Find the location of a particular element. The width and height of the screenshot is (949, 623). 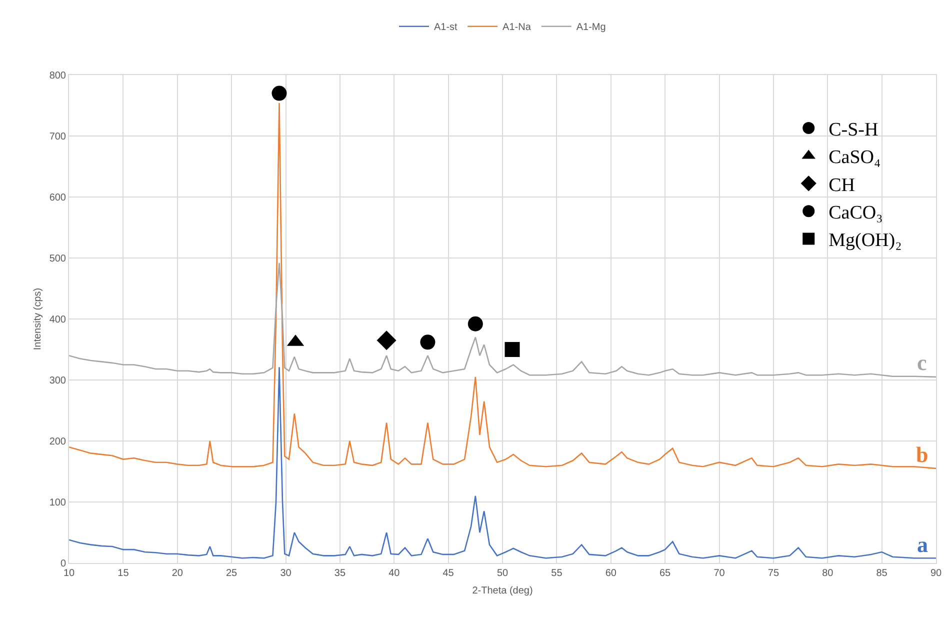

legend-label: CH is located at coordinates (842, 185).